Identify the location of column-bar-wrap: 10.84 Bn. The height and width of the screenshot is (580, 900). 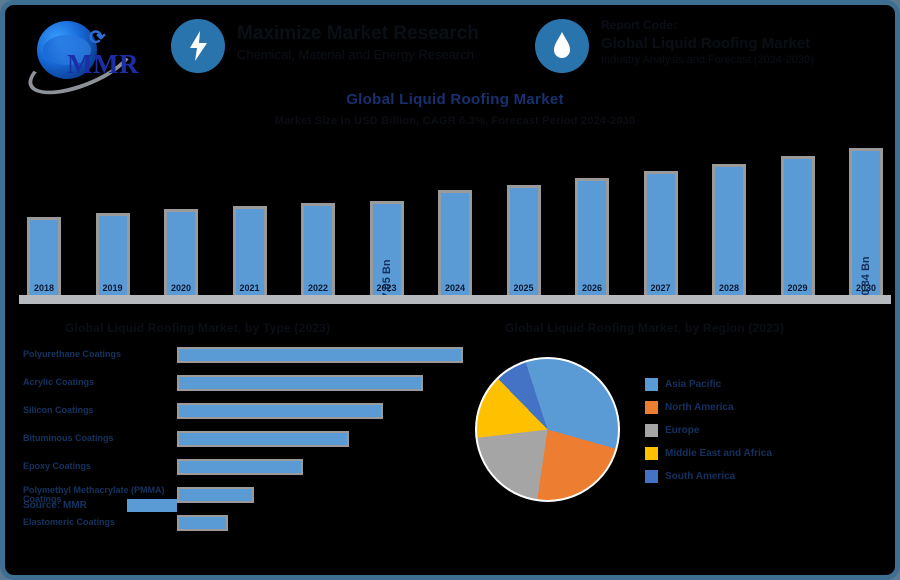
(866, 220).